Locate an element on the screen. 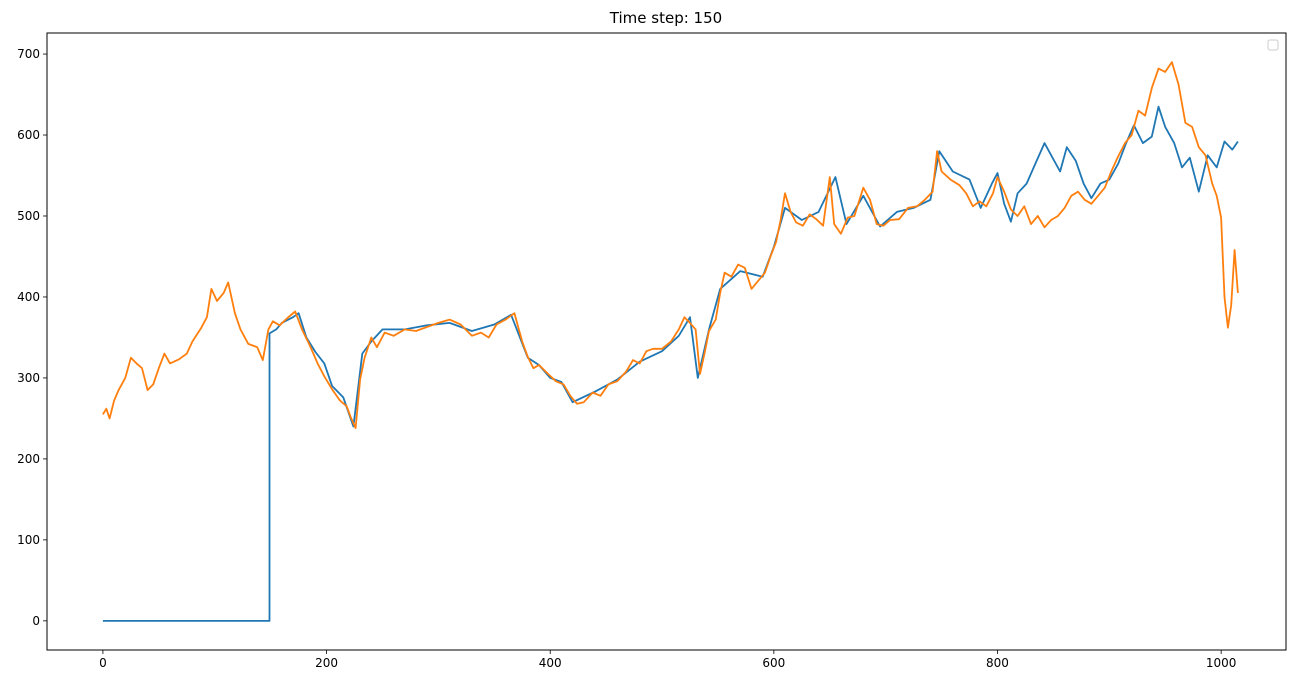  y-tick-label: 600 is located at coordinates (28, 135).